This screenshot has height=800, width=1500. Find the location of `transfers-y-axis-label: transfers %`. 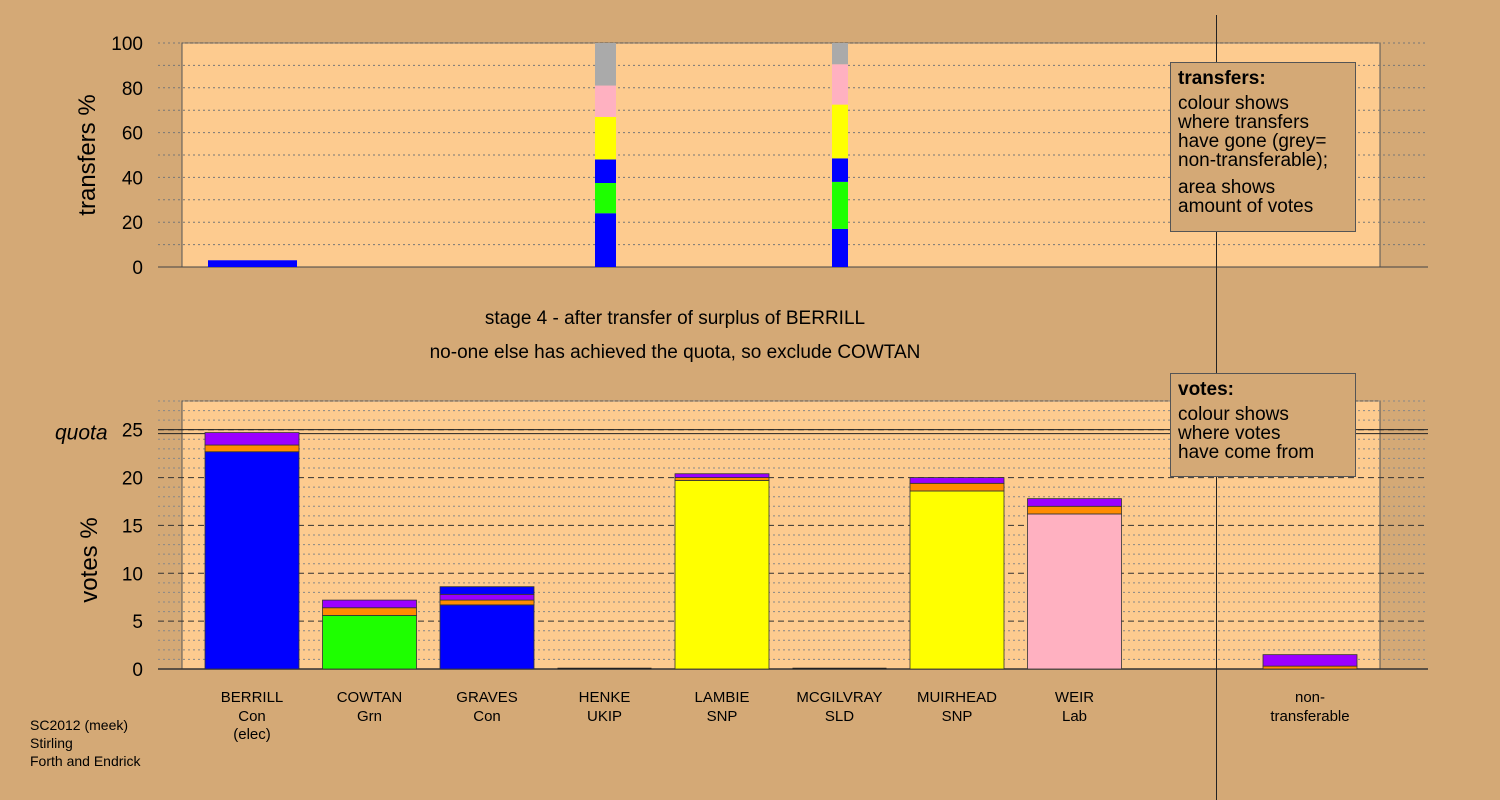

transfers-y-axis-label: transfers % is located at coordinates (87, 154).